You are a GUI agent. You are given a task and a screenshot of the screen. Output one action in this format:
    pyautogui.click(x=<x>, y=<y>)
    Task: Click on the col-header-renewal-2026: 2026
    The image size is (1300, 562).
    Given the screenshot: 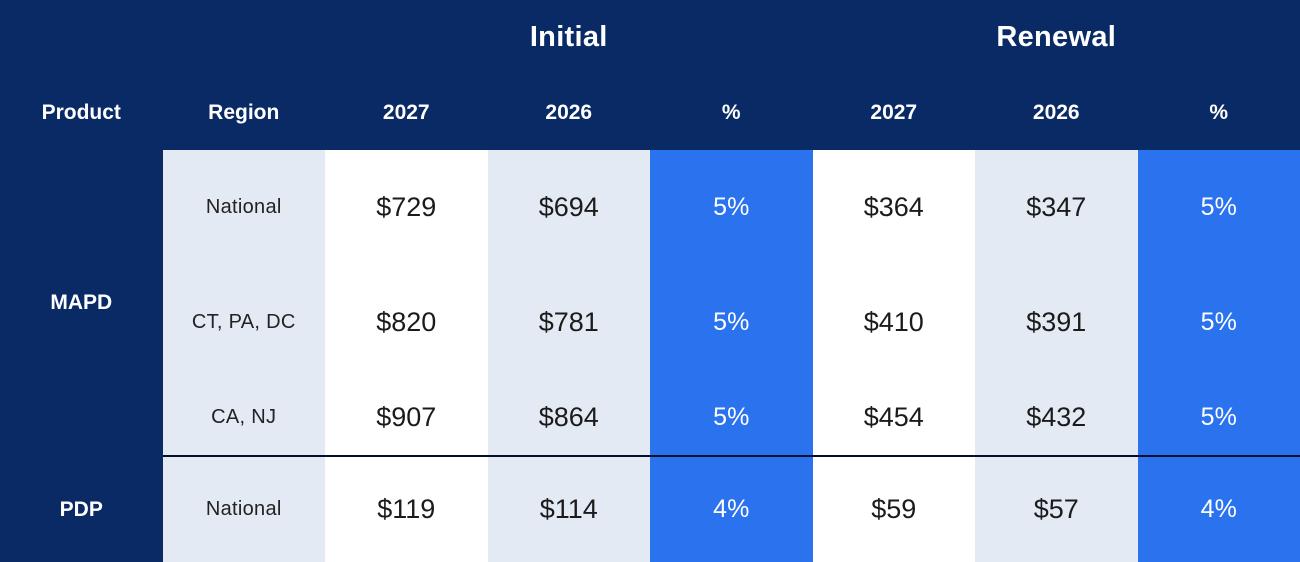 What is the action you would take?
    pyautogui.click(x=1056, y=112)
    